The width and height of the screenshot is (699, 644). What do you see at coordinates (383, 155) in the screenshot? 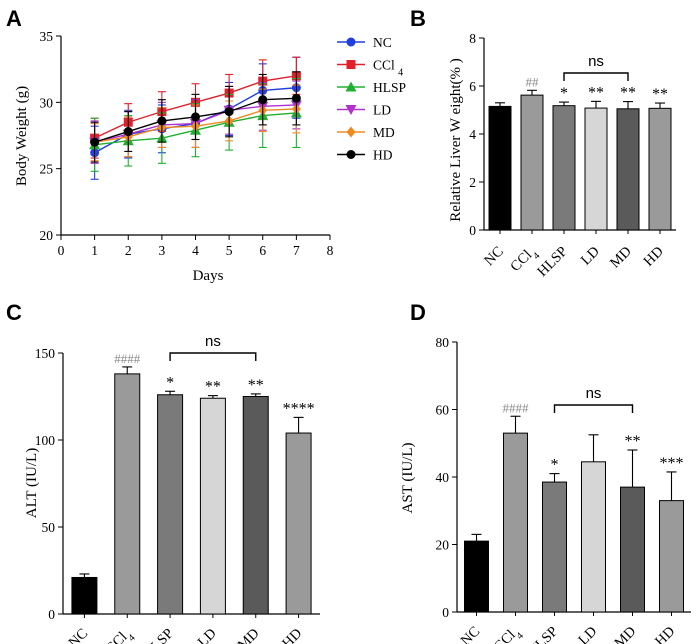
I see `legend-label: HD` at bounding box center [383, 155].